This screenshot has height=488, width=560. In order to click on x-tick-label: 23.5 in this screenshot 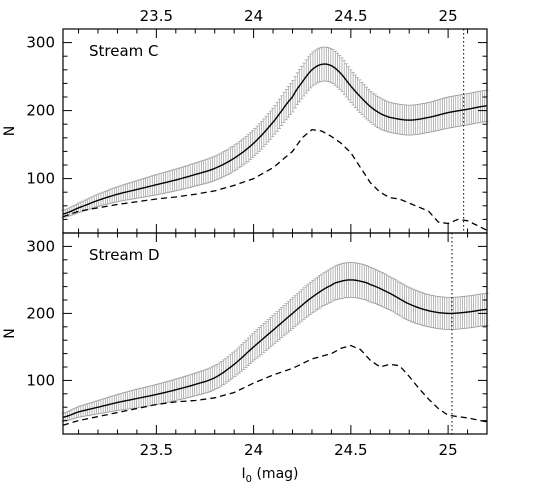, I will do `click(156, 450)`.